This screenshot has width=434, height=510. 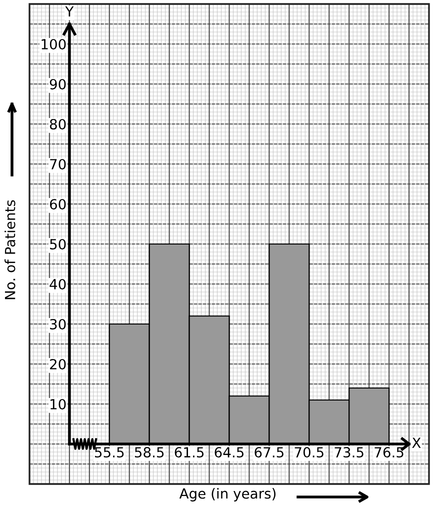 I want to click on y-axis-title: No. of Patients, so click(x=10, y=250).